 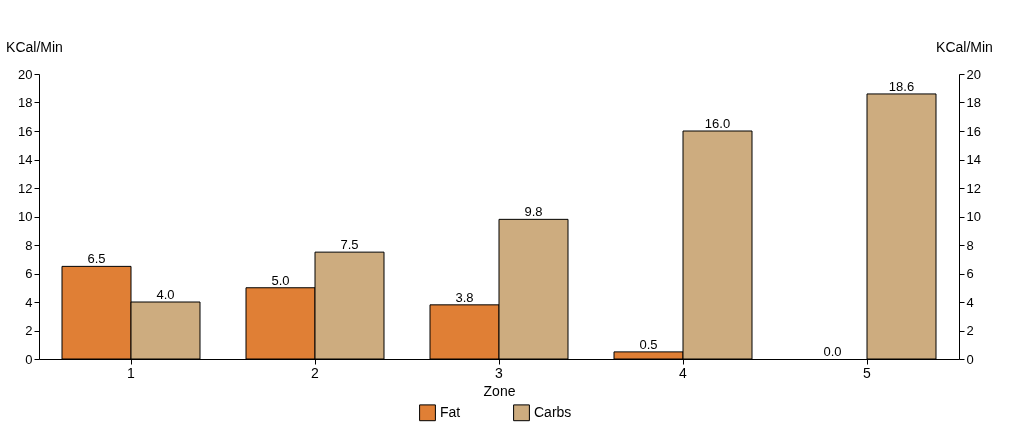 What do you see at coordinates (315, 372) in the screenshot?
I see `x-tick-label: 2` at bounding box center [315, 372].